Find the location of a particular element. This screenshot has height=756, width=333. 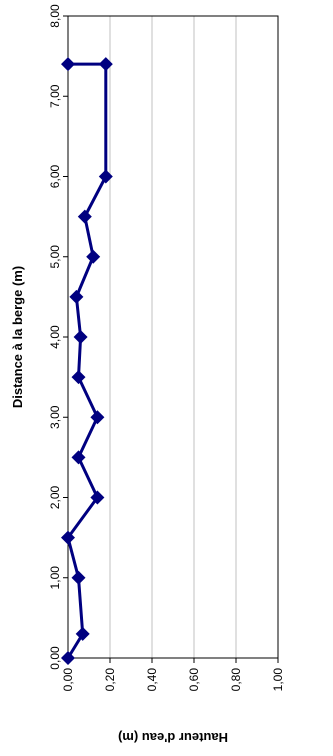

x-tick-label: 2,00 is located at coordinates (55, 497).